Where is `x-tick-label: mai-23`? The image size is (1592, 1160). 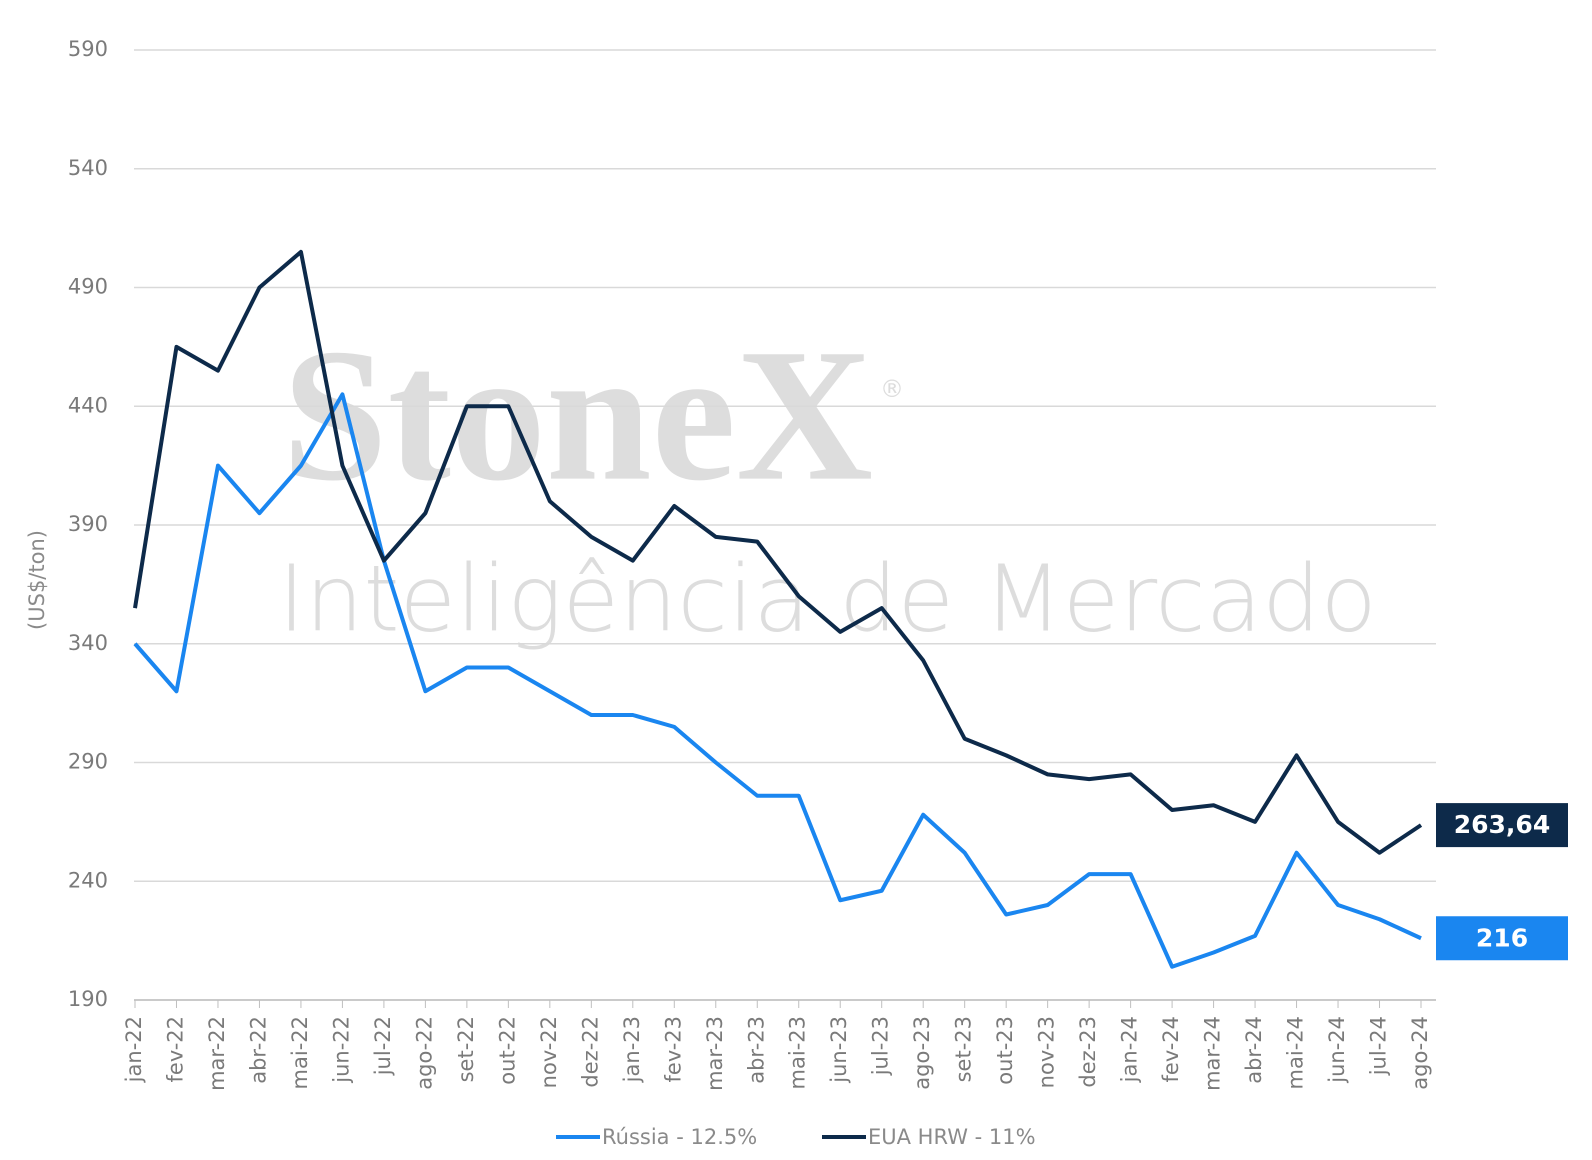 x-tick-label: mai-23 is located at coordinates (798, 1052).